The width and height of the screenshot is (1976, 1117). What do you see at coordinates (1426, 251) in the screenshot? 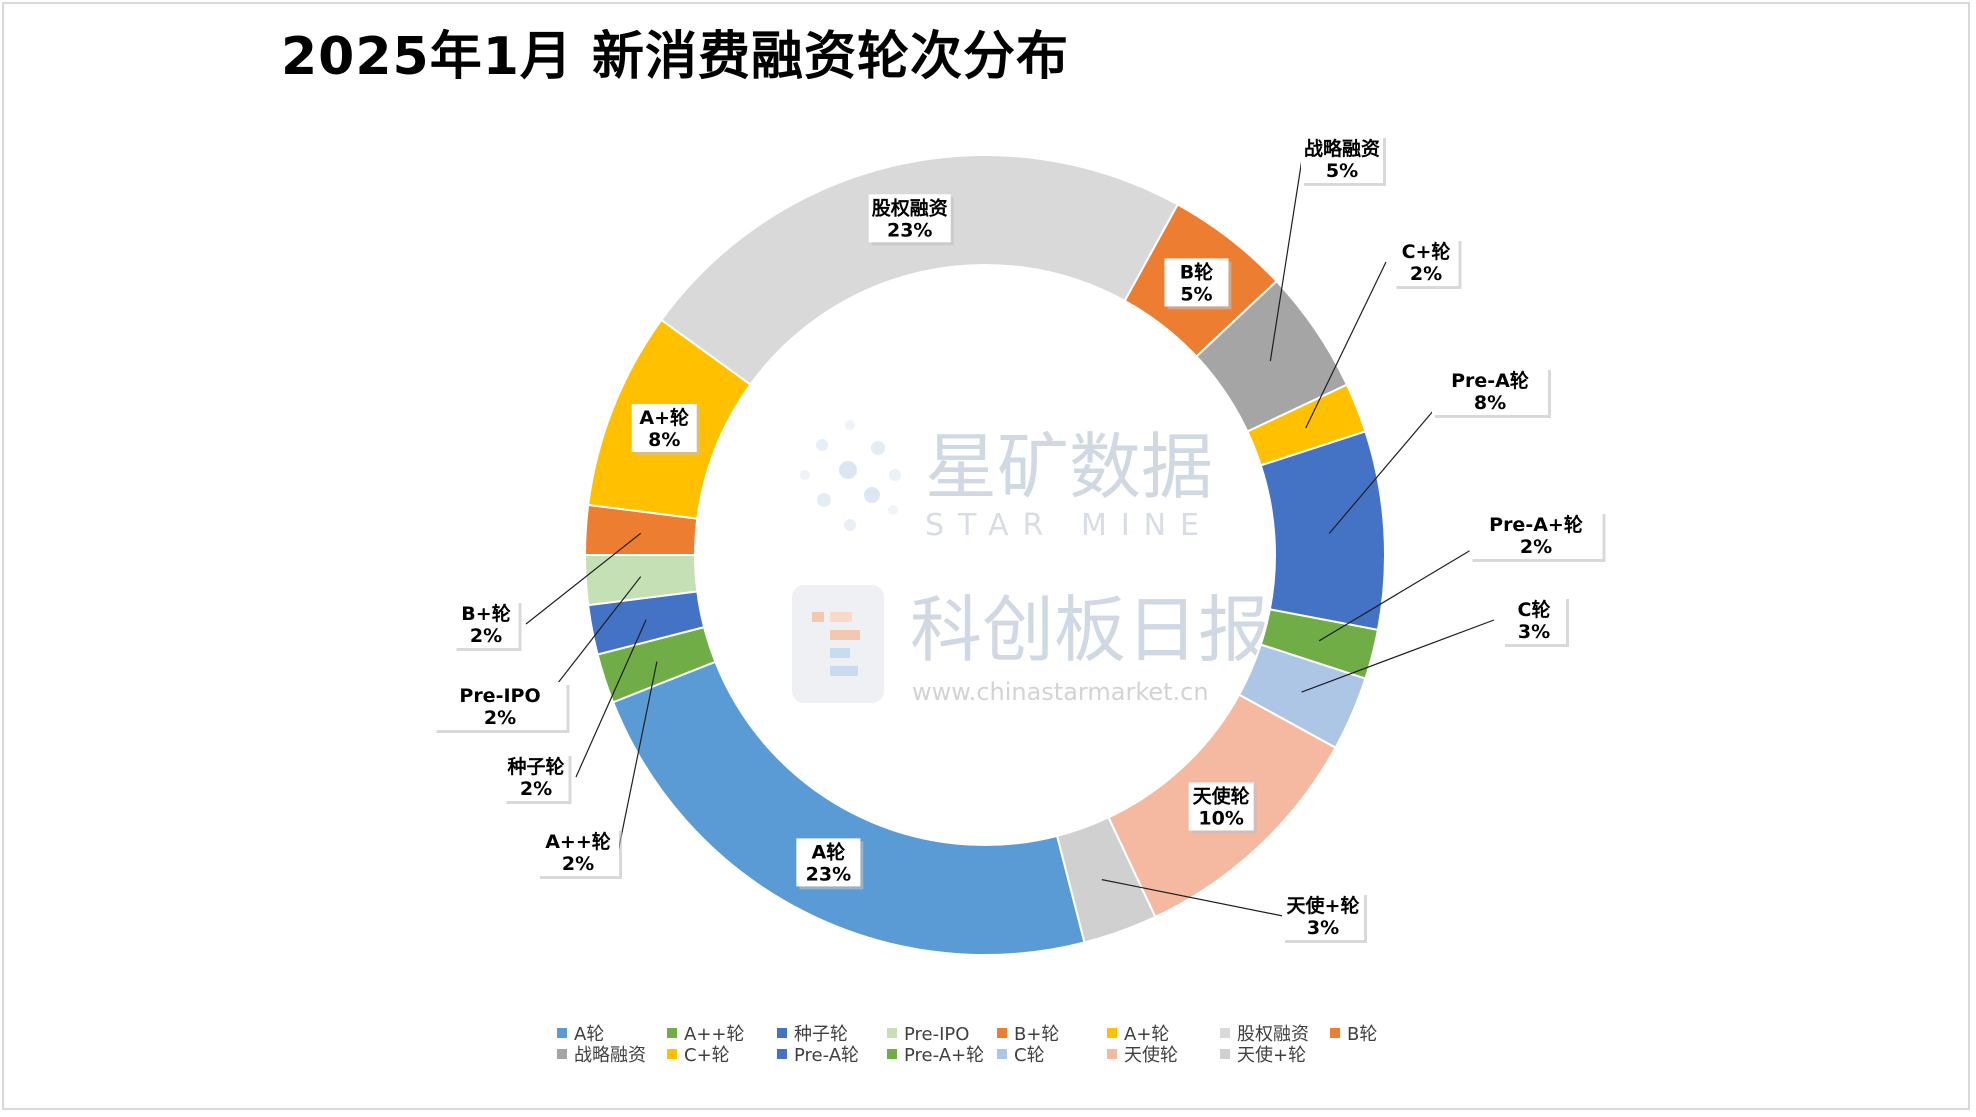
I see `data-label-name: C+轮` at bounding box center [1426, 251].